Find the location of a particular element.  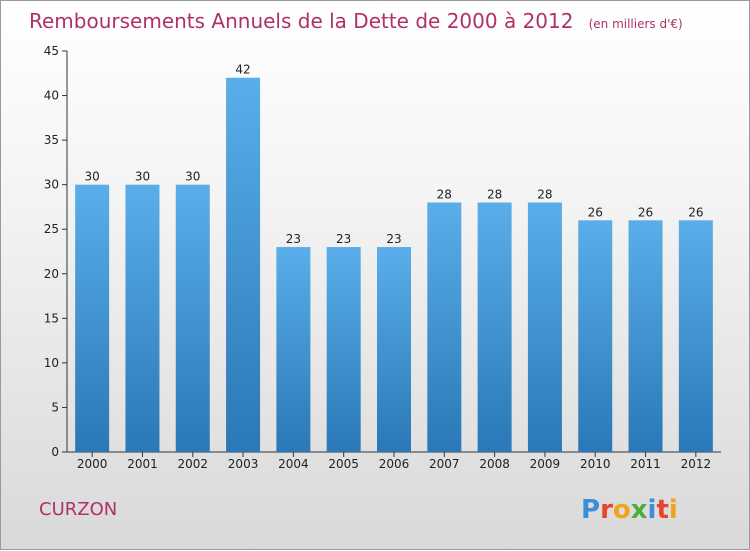

y-tick-label: 15 is located at coordinates (51, 318).